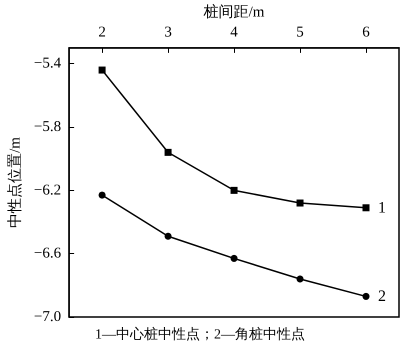 The height and width of the screenshot is (346, 400). What do you see at coordinates (382, 296) in the screenshot?
I see `series-label: 2` at bounding box center [382, 296].